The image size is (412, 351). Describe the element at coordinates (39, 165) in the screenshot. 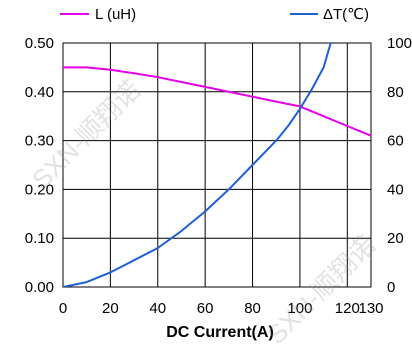

I see `left-axis-ticks: 0.00 0.10 0.20 0.30 0.40 0.50` at that location.